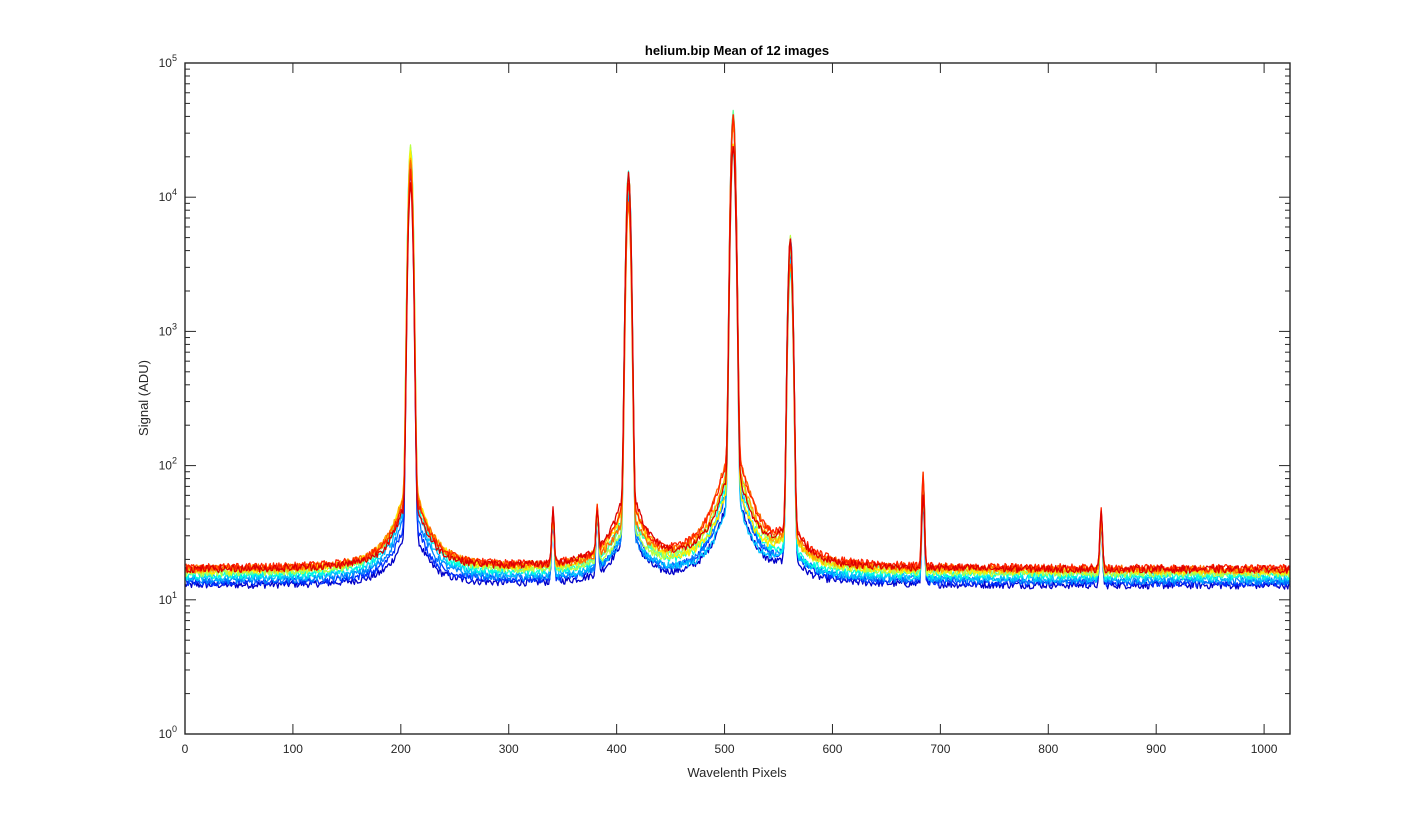 Image resolution: width=1425 pixels, height=825 pixels. What do you see at coordinates (1048, 749) in the screenshot?
I see `x-tick-label: 800` at bounding box center [1048, 749].